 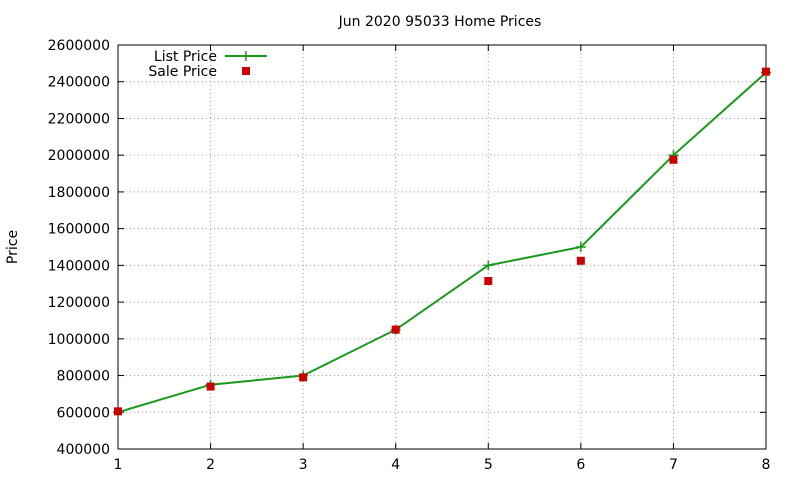 I want to click on legend-label: List Price, so click(x=185, y=57).